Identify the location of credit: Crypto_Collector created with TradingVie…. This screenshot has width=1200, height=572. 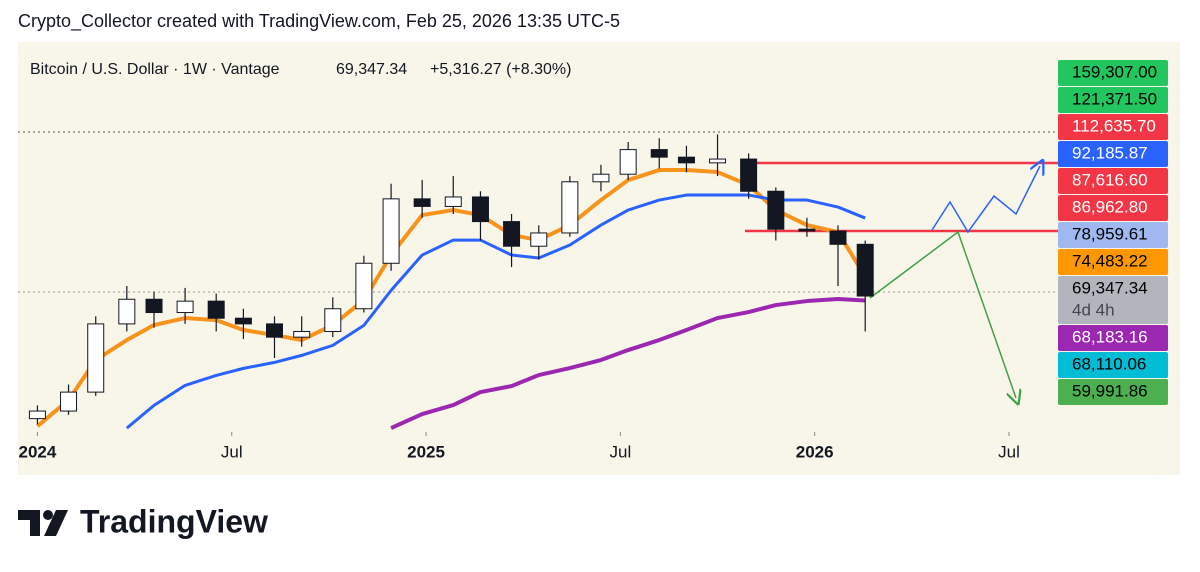
(319, 21).